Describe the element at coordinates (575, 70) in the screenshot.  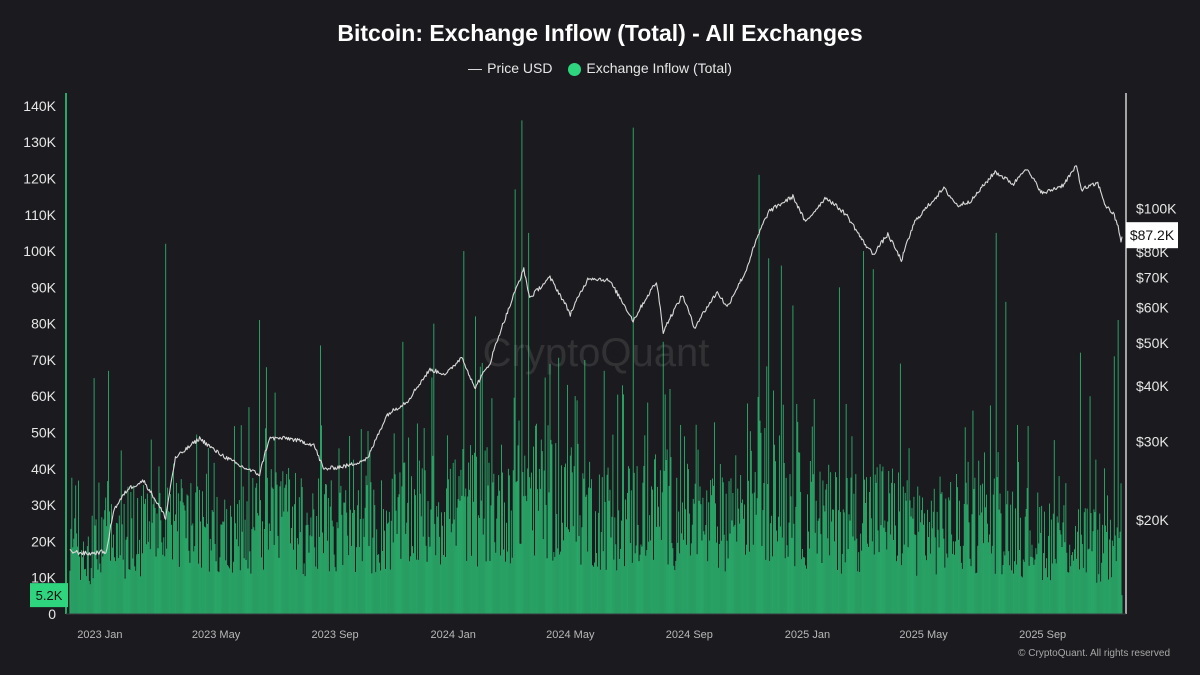
I see `inflow-dot-swatch` at that location.